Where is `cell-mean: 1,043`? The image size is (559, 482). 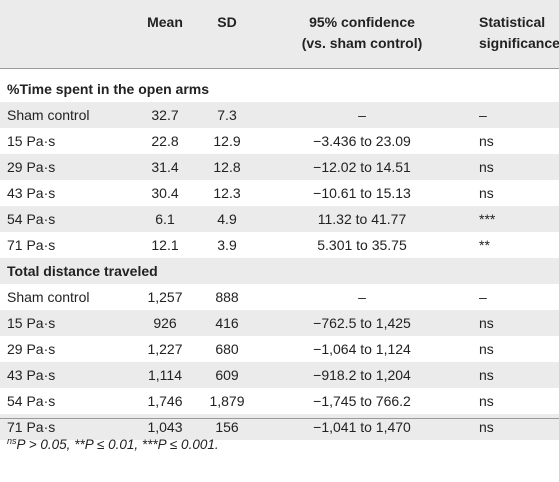
cell-mean: 1,043 is located at coordinates (165, 427).